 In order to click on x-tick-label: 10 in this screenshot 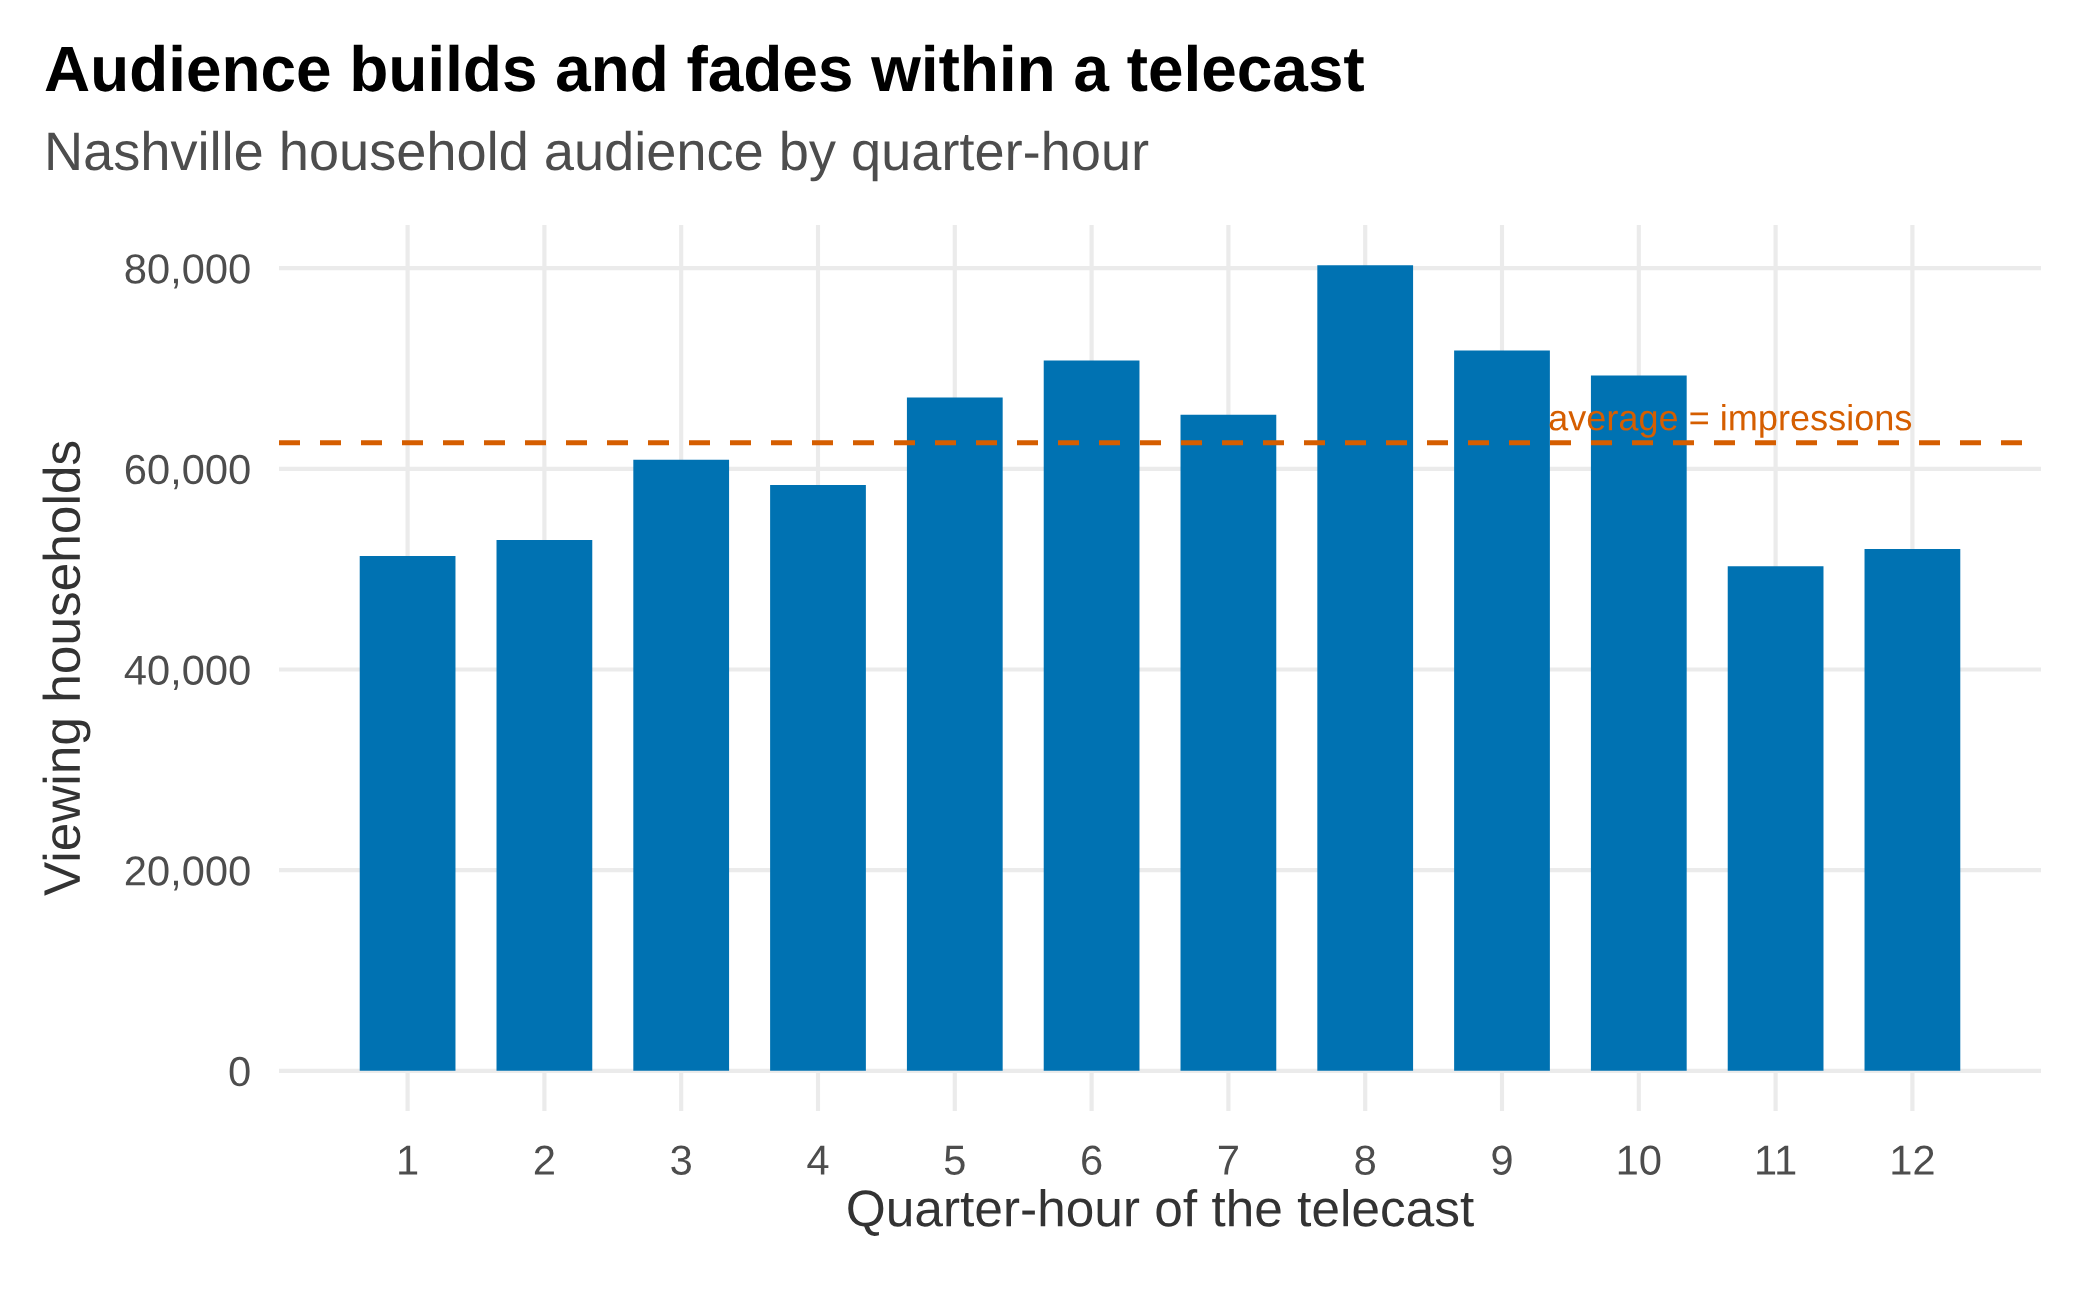, I will do `click(1639, 1160)`.